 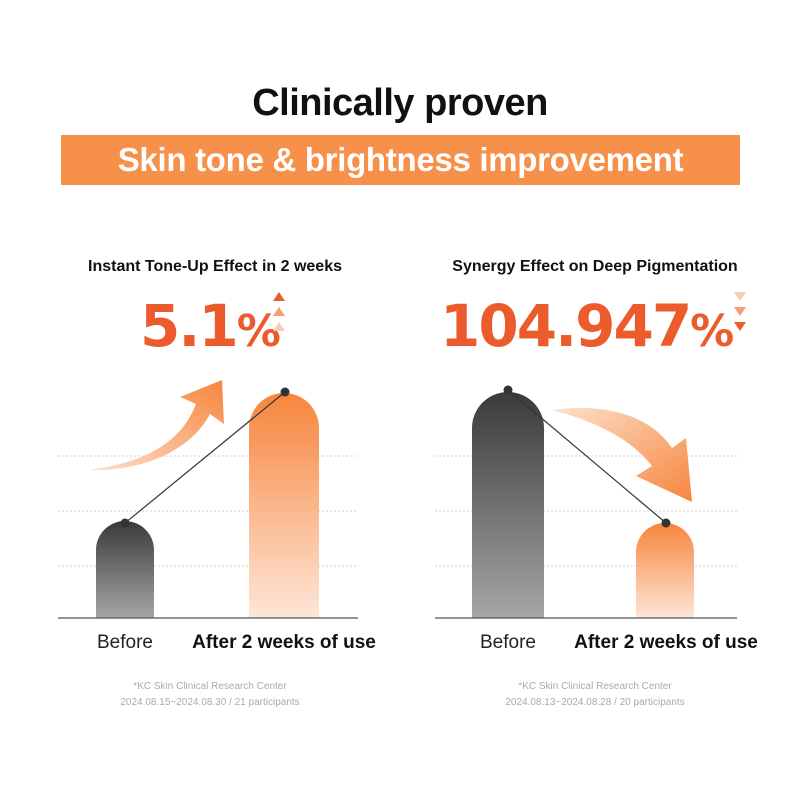 What do you see at coordinates (125, 642) in the screenshot?
I see `left-before-label: Before` at bounding box center [125, 642].